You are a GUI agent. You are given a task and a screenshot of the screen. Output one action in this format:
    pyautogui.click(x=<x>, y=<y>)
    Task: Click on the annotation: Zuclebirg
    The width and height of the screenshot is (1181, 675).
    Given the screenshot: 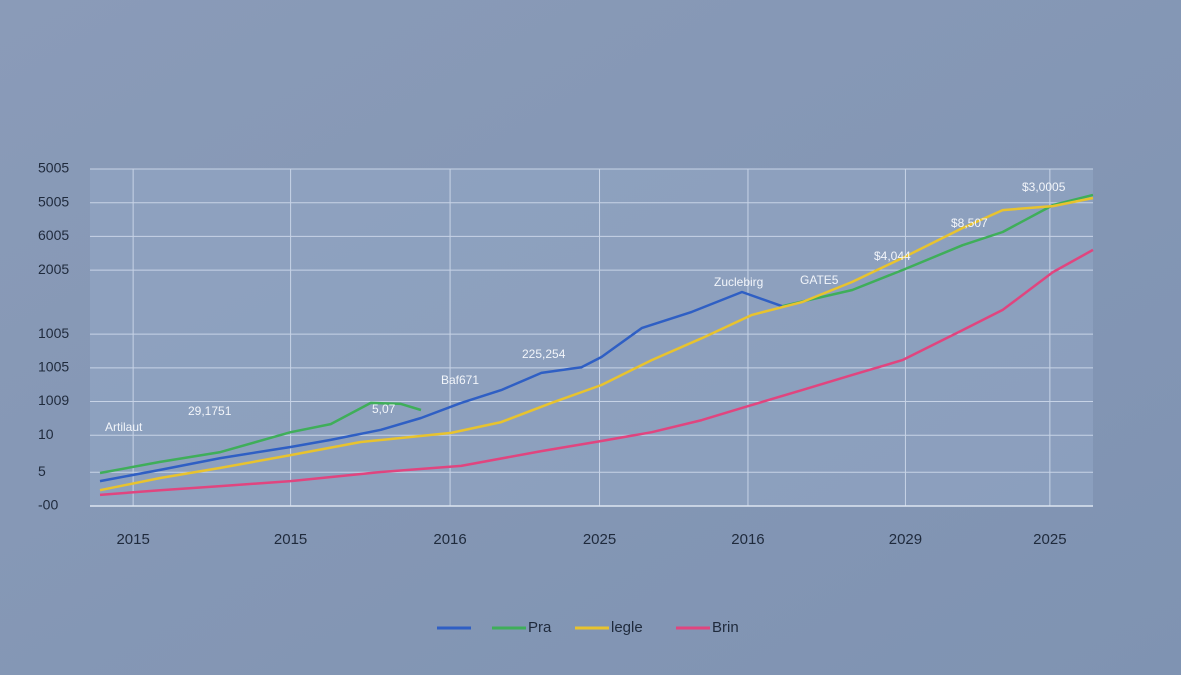 What is the action you would take?
    pyautogui.click(x=738, y=282)
    